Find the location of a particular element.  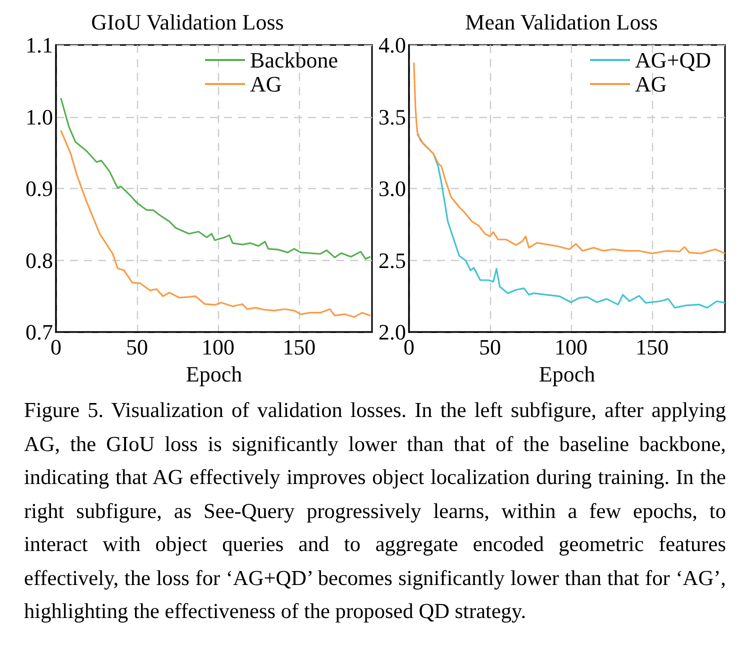

y-tick-label: 3.5 is located at coordinates (392, 117).